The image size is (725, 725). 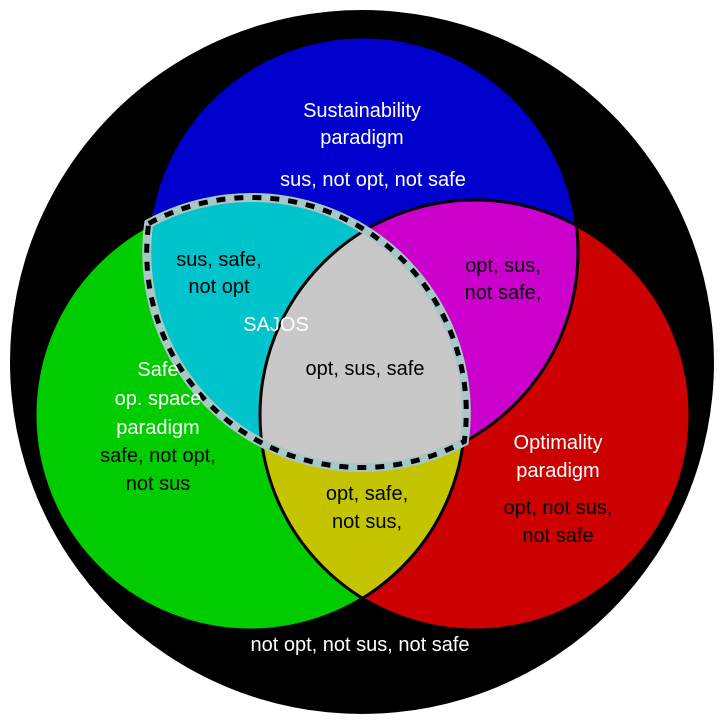 What do you see at coordinates (503, 266) in the screenshot?
I see `opt-sus-label-line1: opt, sus,` at bounding box center [503, 266].